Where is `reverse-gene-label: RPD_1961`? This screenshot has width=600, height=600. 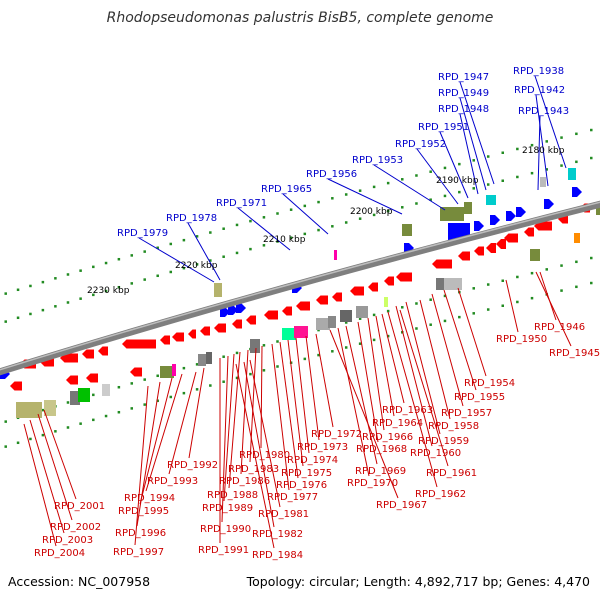 reverse-gene-label: RPD_1961 is located at coordinates (451, 473).